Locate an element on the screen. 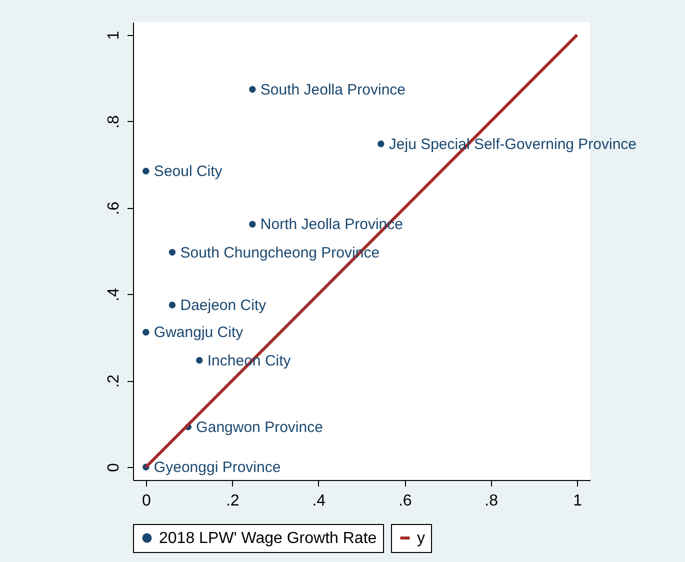 Image resolution: width=685 pixels, height=562 pixels. annotation: Daejeon City is located at coordinates (223, 305).